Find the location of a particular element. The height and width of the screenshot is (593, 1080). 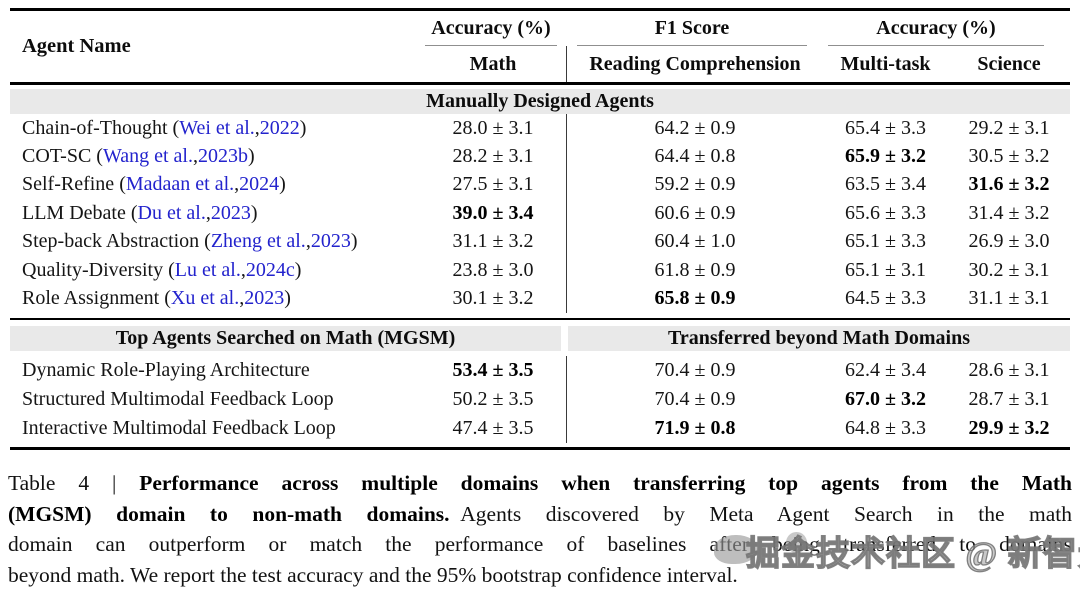

agent-name-cell: Quality-Diversity (Lu et al., 2024c) is located at coordinates (215, 270).